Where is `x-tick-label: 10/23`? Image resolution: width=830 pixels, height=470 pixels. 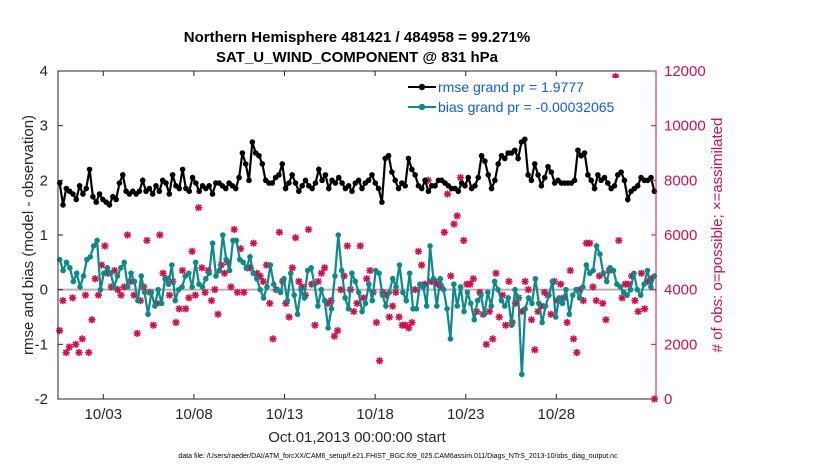
x-tick-label: 10/23 is located at coordinates (466, 414).